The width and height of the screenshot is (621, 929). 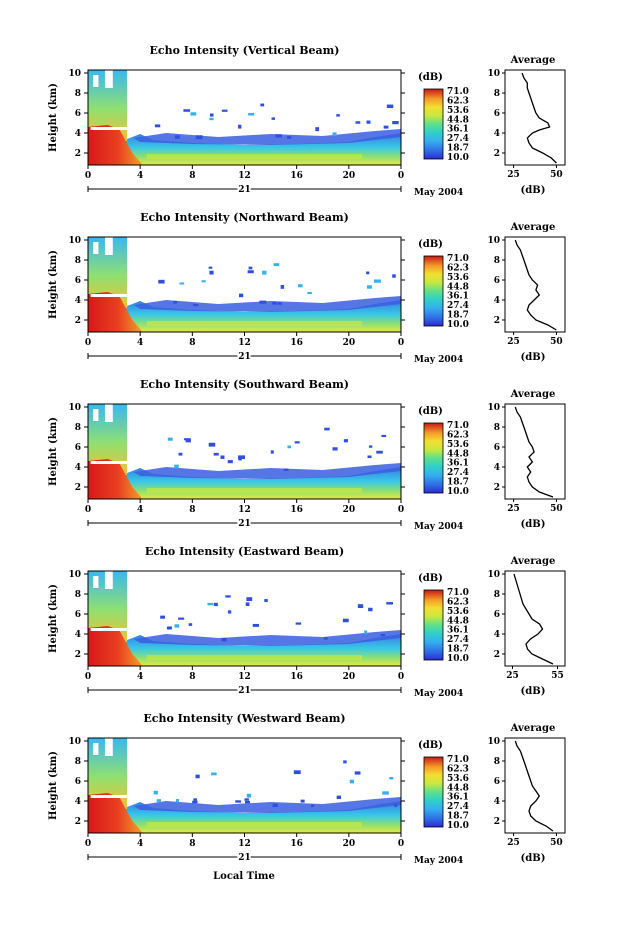 What do you see at coordinates (244, 384) in the screenshot?
I see `panel-title: Echo Intensity (Southward Beam)` at bounding box center [244, 384].